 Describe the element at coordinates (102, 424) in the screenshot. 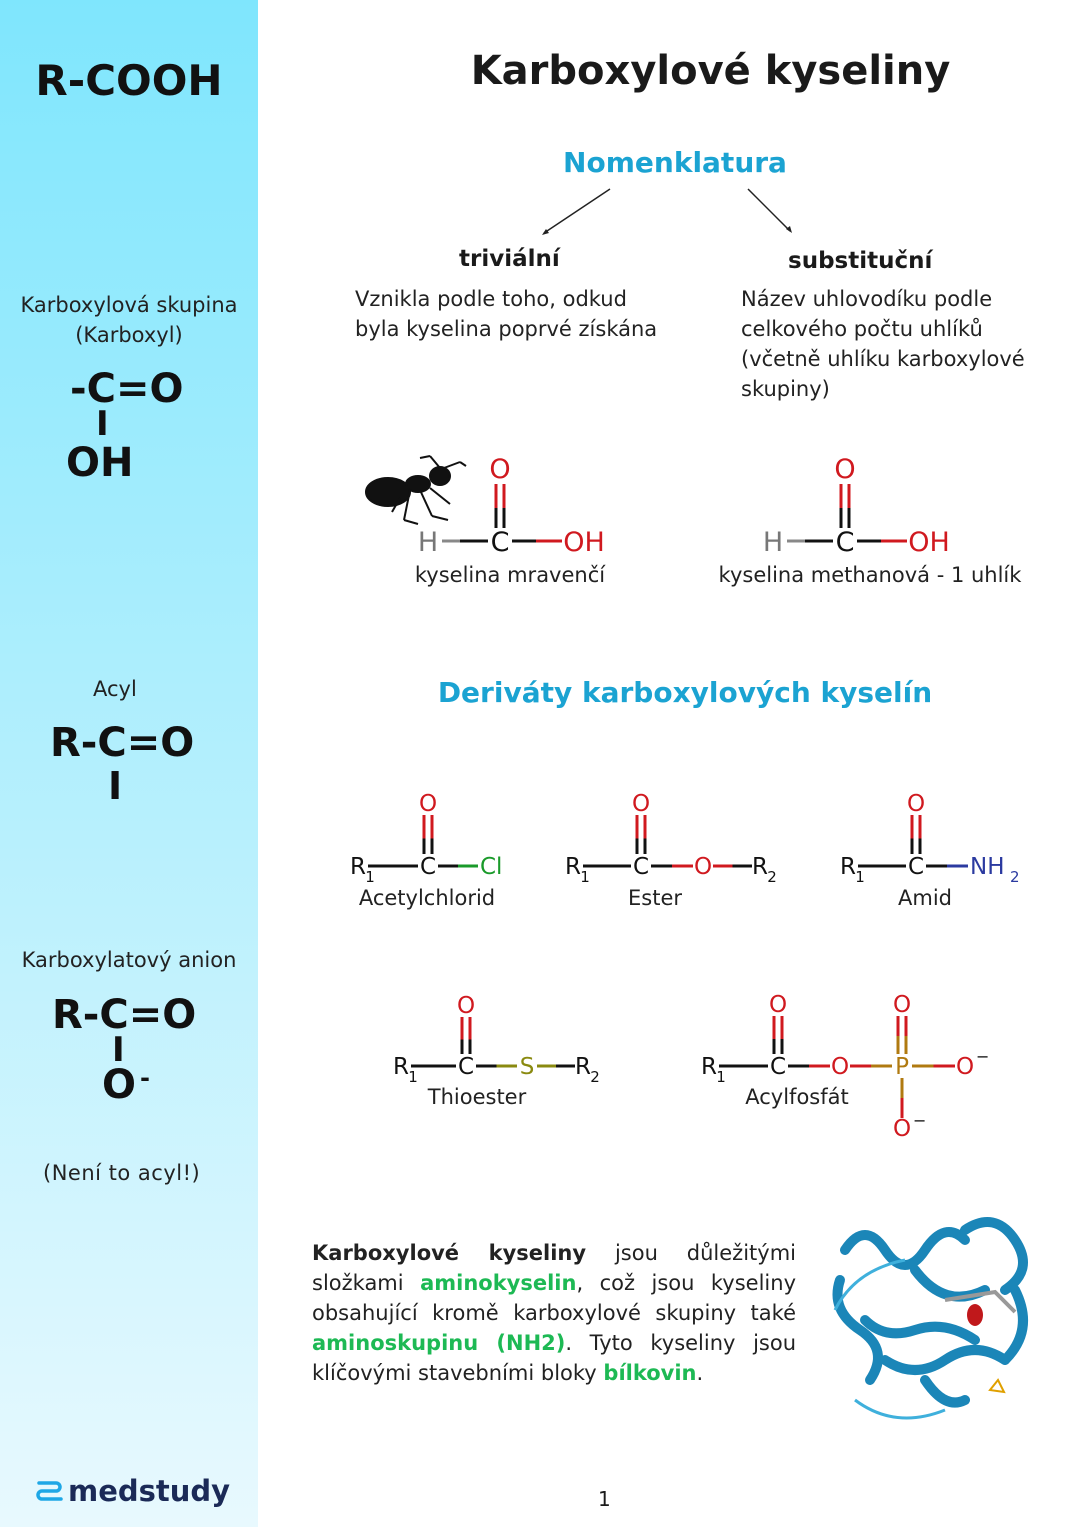

I see `carboxyl-formula-bond: I` at that location.